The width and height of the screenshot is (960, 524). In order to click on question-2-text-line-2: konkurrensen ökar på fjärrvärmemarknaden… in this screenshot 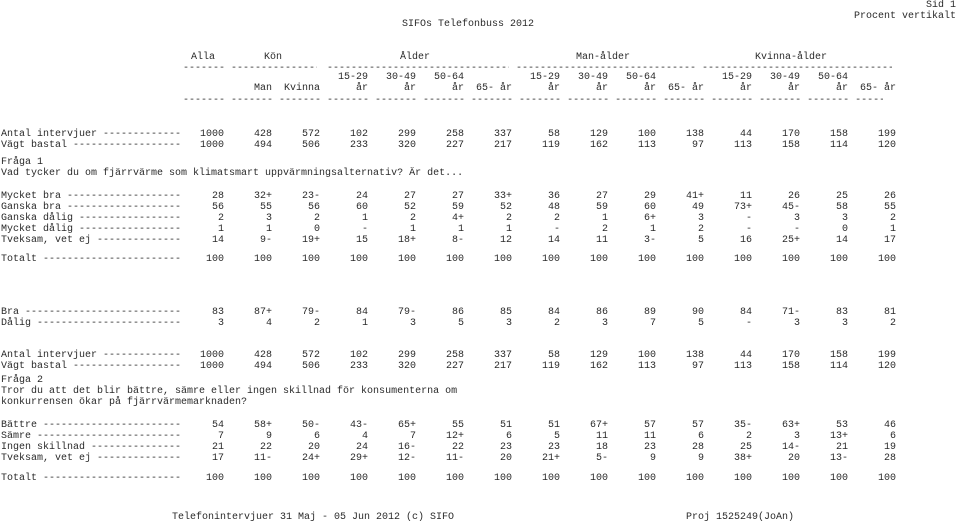, I will do `click(124, 402)`.